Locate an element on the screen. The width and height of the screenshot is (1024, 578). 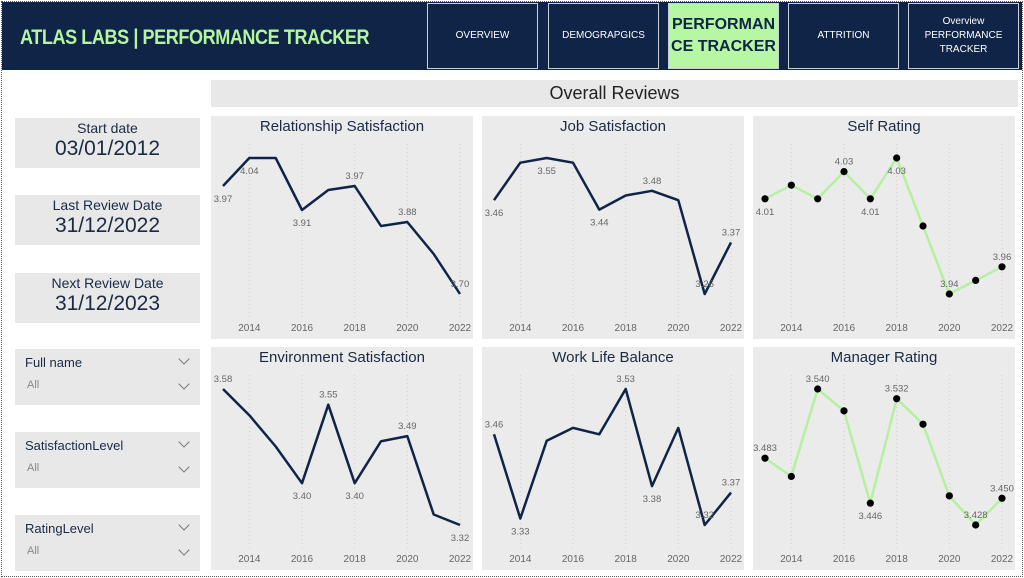
data-label: 3.88 is located at coordinates (407, 212).